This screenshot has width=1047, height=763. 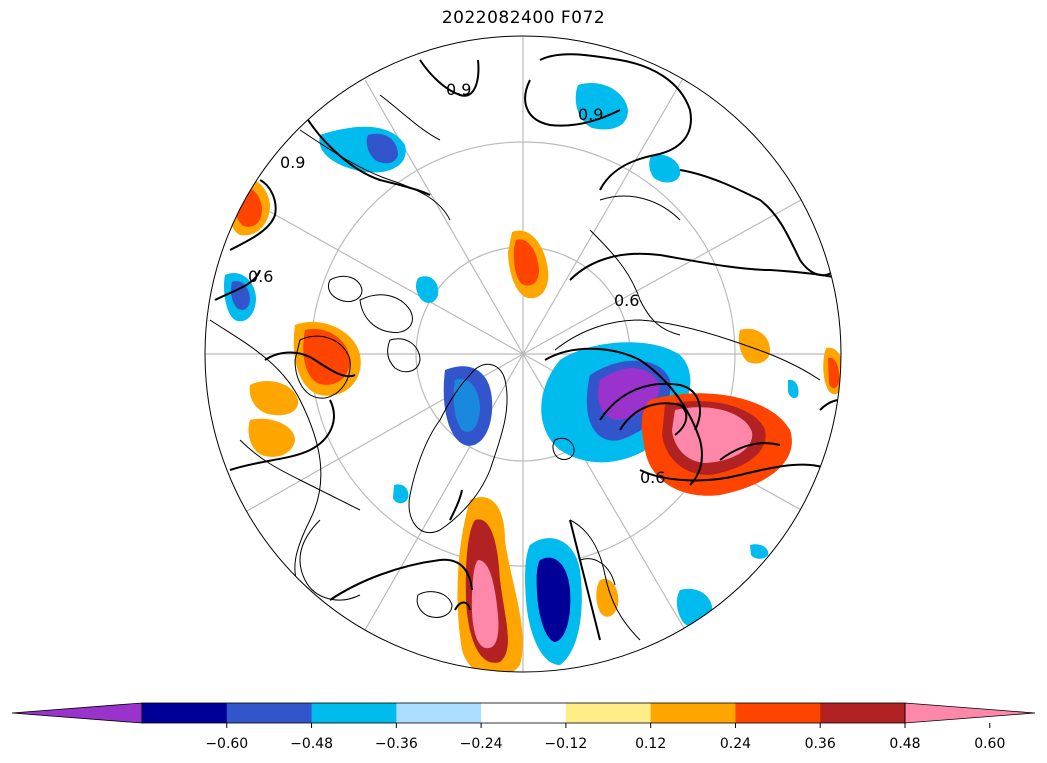 I want to click on colorbar-frame, so click(x=523, y=713).